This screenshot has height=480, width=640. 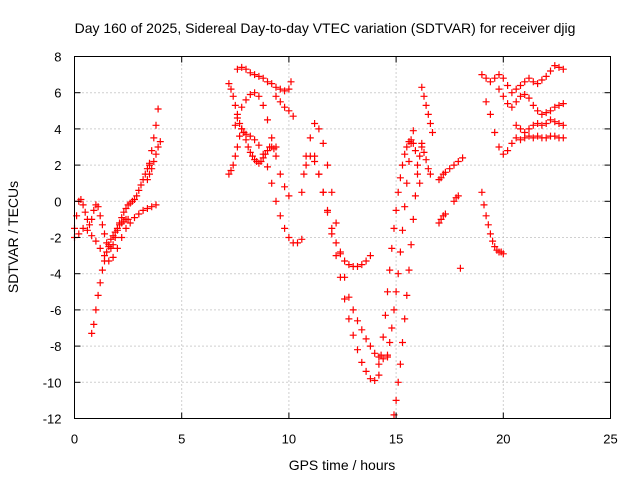 I want to click on y-tick-label: -10, so click(x=52, y=382).